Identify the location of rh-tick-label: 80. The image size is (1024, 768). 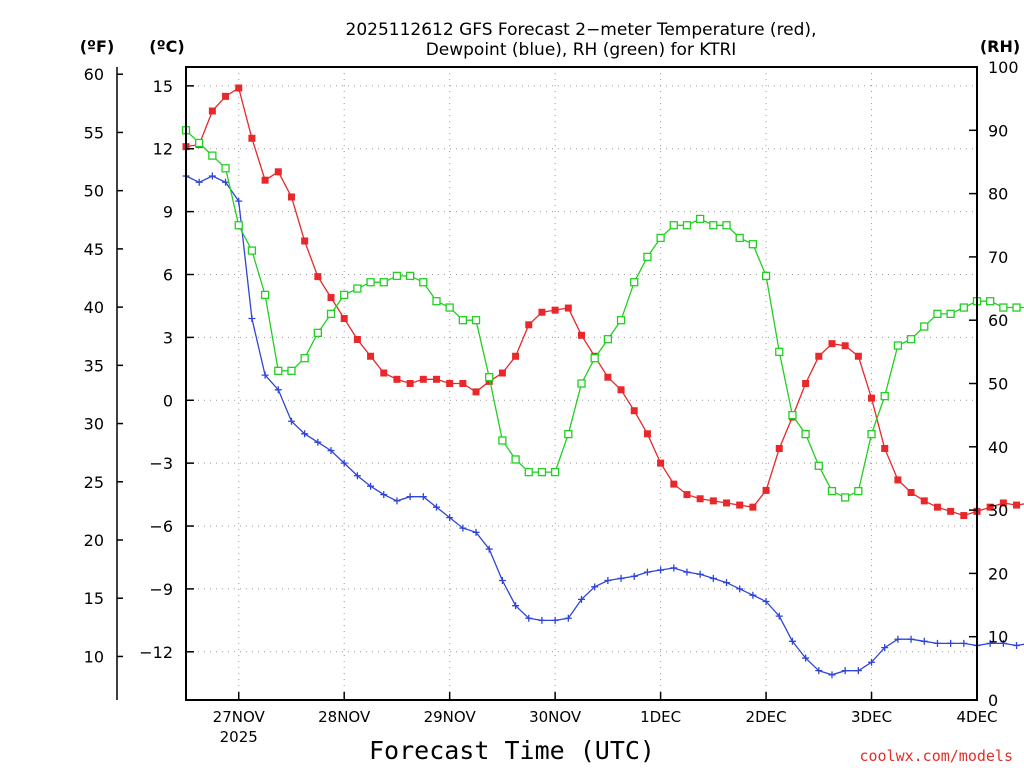
(998, 194).